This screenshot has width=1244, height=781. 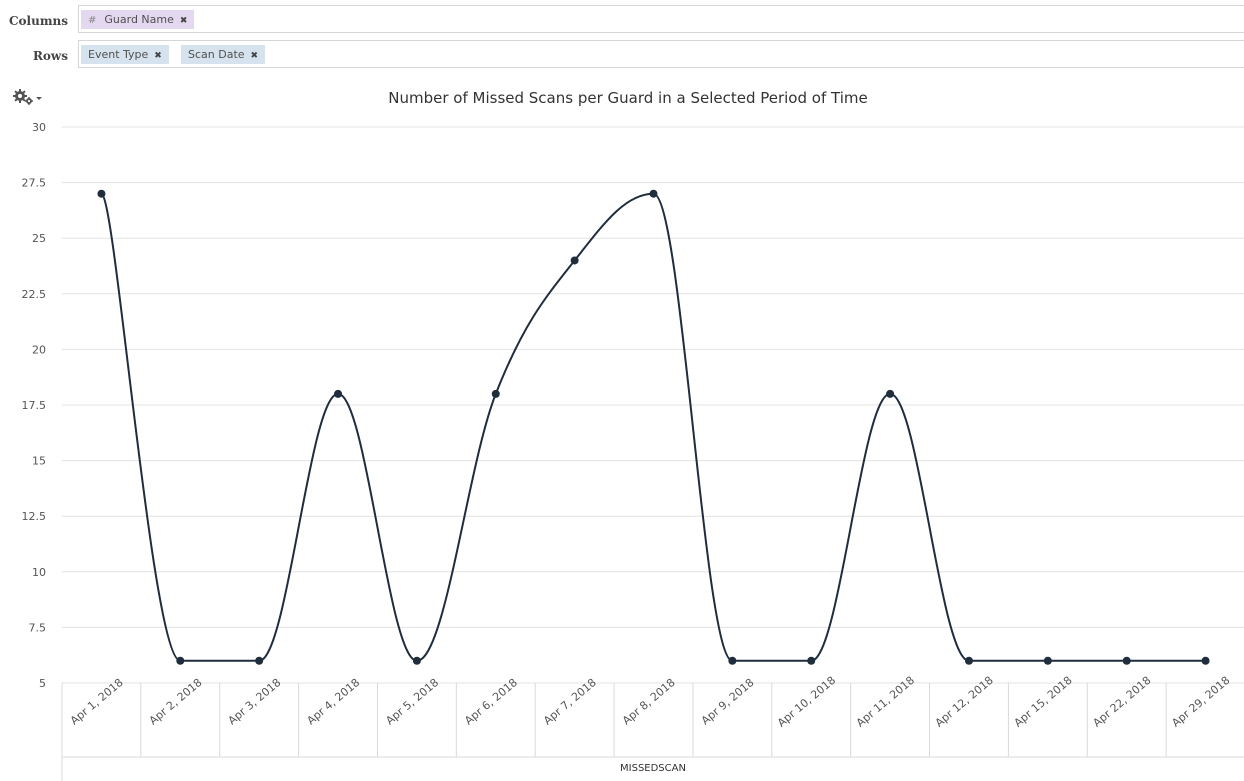 What do you see at coordinates (661, 54) in the screenshot?
I see `rows-drop-zone: Event Type ✖ Scan Date ✖` at bounding box center [661, 54].